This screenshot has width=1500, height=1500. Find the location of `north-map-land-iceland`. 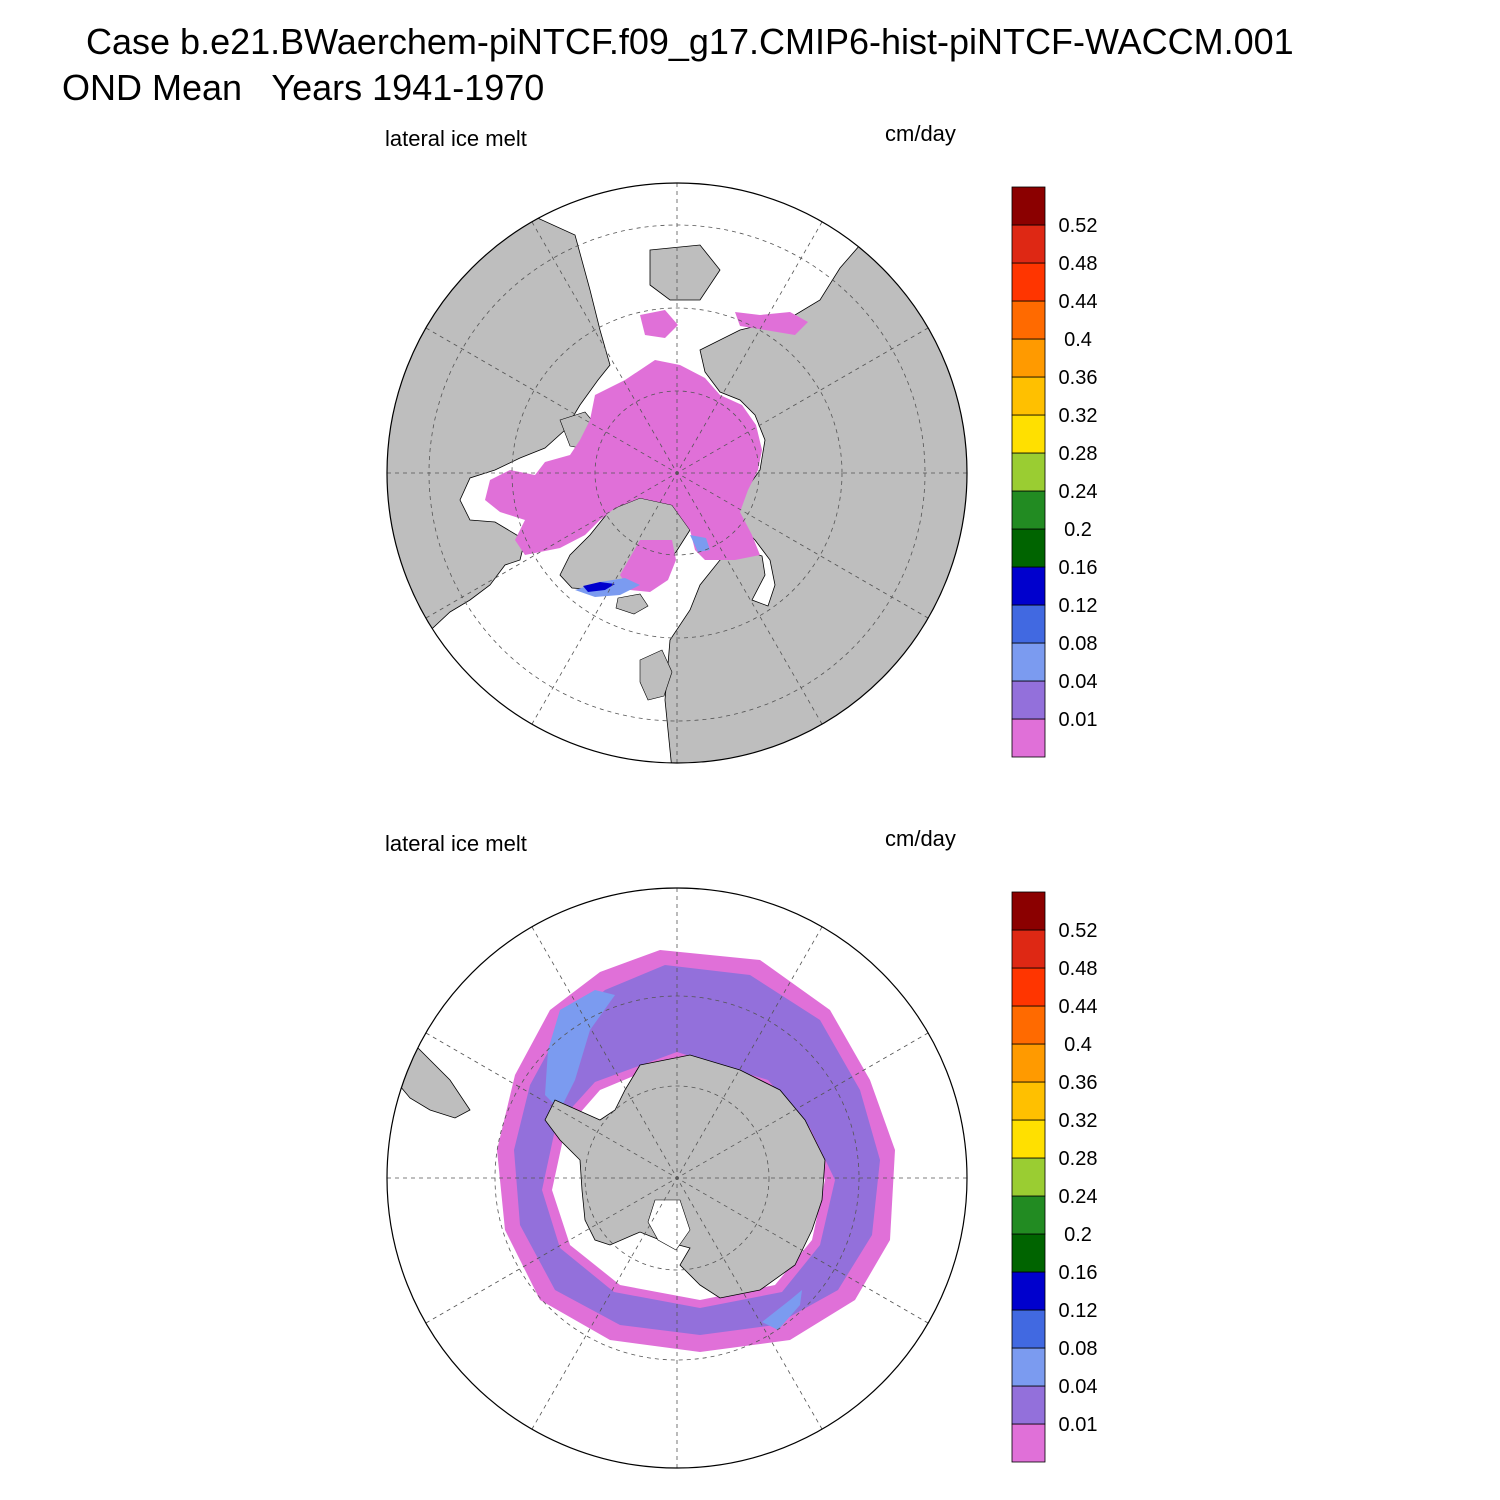

north-map-land-iceland is located at coordinates (632, 604).